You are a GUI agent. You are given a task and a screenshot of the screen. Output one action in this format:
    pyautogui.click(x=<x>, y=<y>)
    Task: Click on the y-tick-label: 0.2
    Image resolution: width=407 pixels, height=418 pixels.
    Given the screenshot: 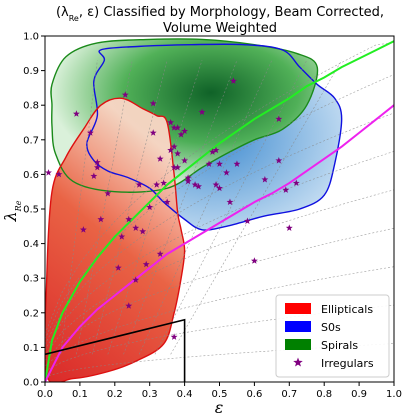 What is the action you would take?
    pyautogui.click(x=31, y=313)
    